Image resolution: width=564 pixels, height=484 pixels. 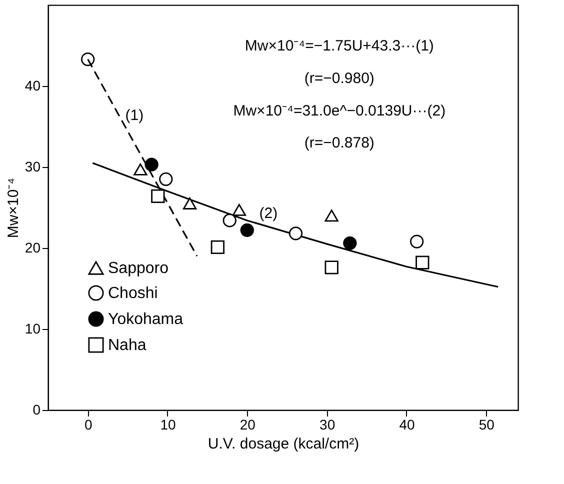 What do you see at coordinates (134, 115) in the screenshot?
I see `annotation: (1)` at bounding box center [134, 115].